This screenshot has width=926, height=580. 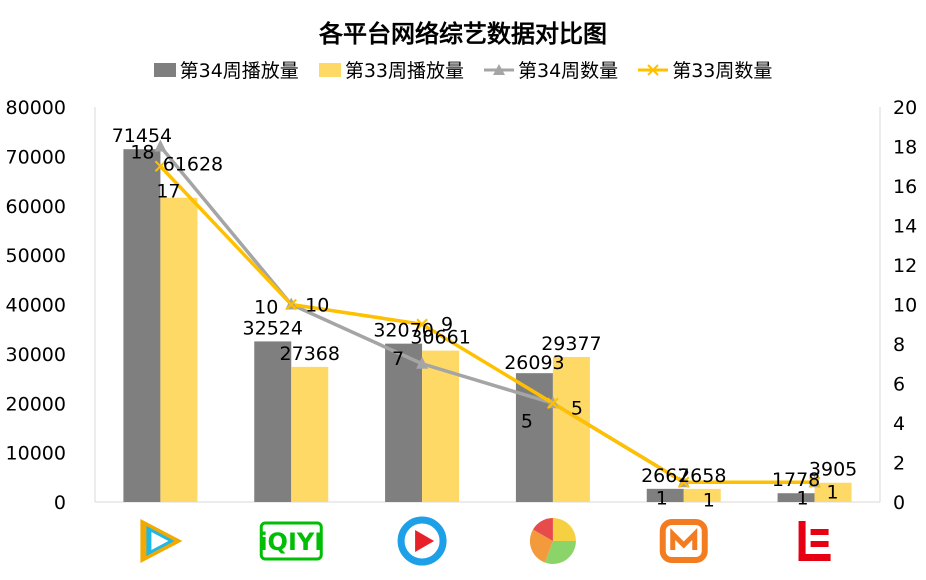 I want to click on mango-tv-logo-icon, so click(x=683, y=541).